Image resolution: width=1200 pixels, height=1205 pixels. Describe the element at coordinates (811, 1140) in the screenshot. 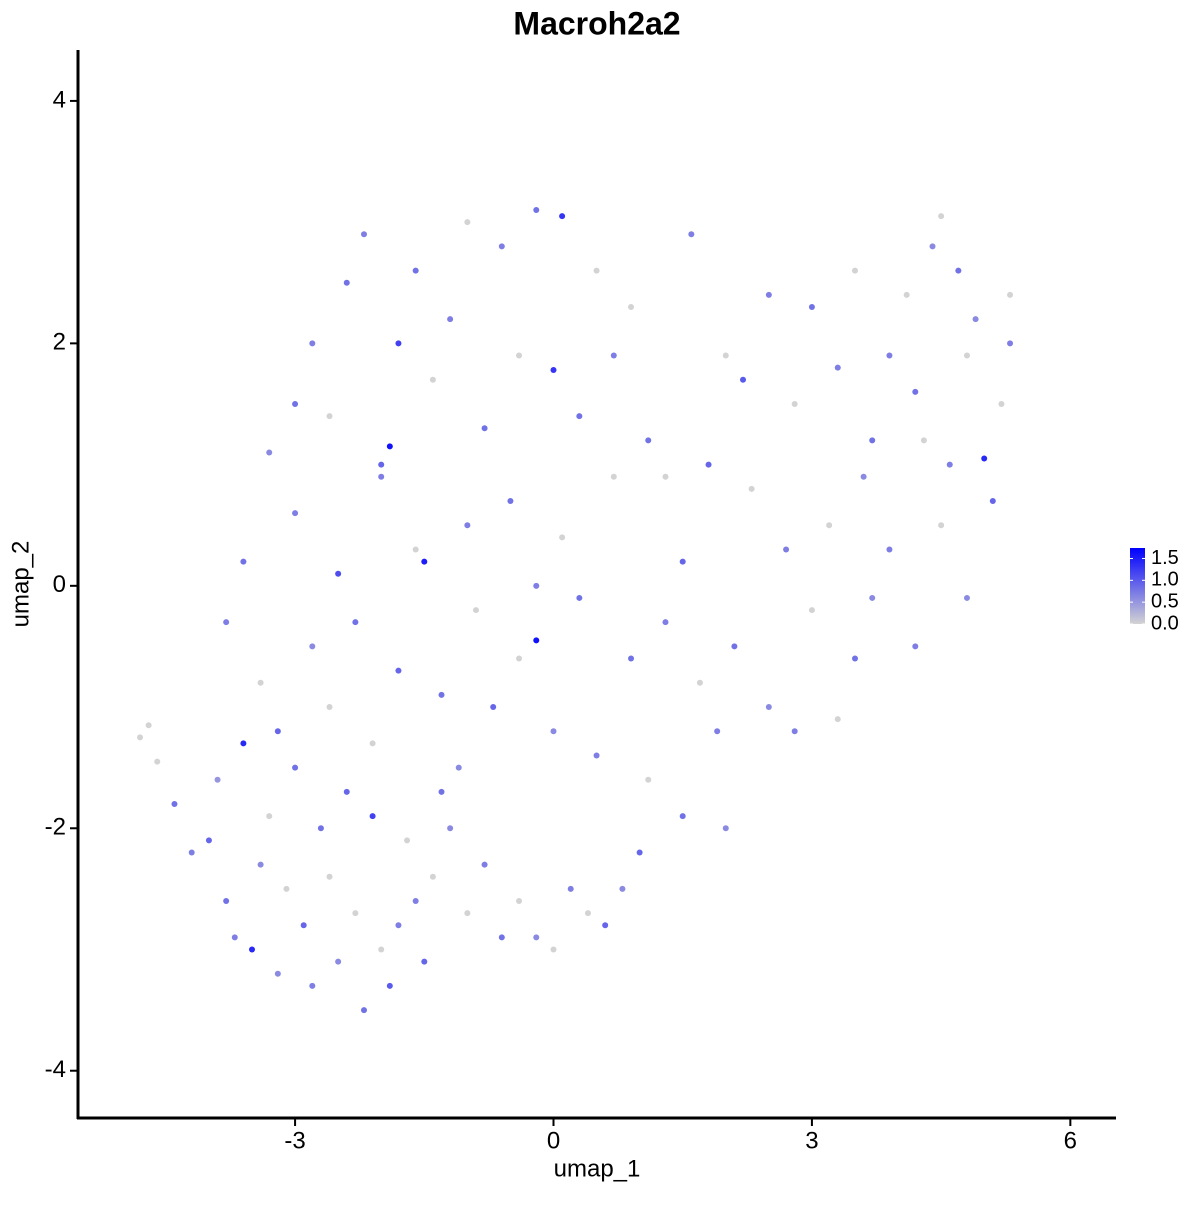

I see `x-tick-label: 3` at that location.